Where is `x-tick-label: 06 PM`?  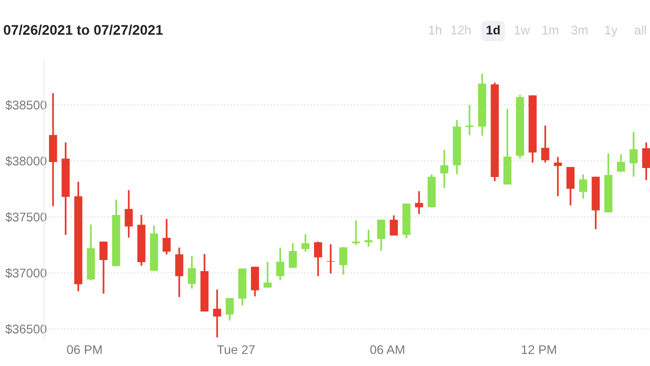 x-tick-label: 06 PM is located at coordinates (84, 349).